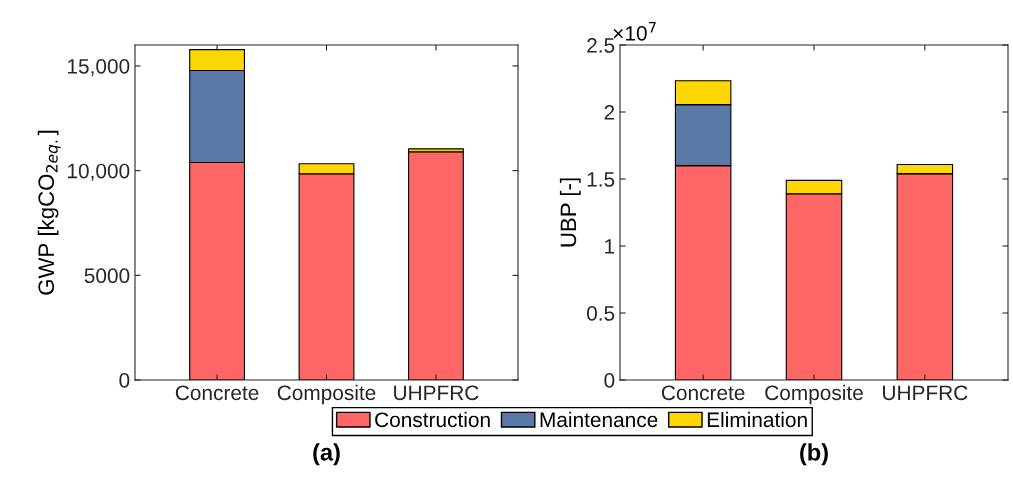 This screenshot has height=482, width=1013. What do you see at coordinates (432, 419) in the screenshot?
I see `legend-label: Construction` at bounding box center [432, 419].